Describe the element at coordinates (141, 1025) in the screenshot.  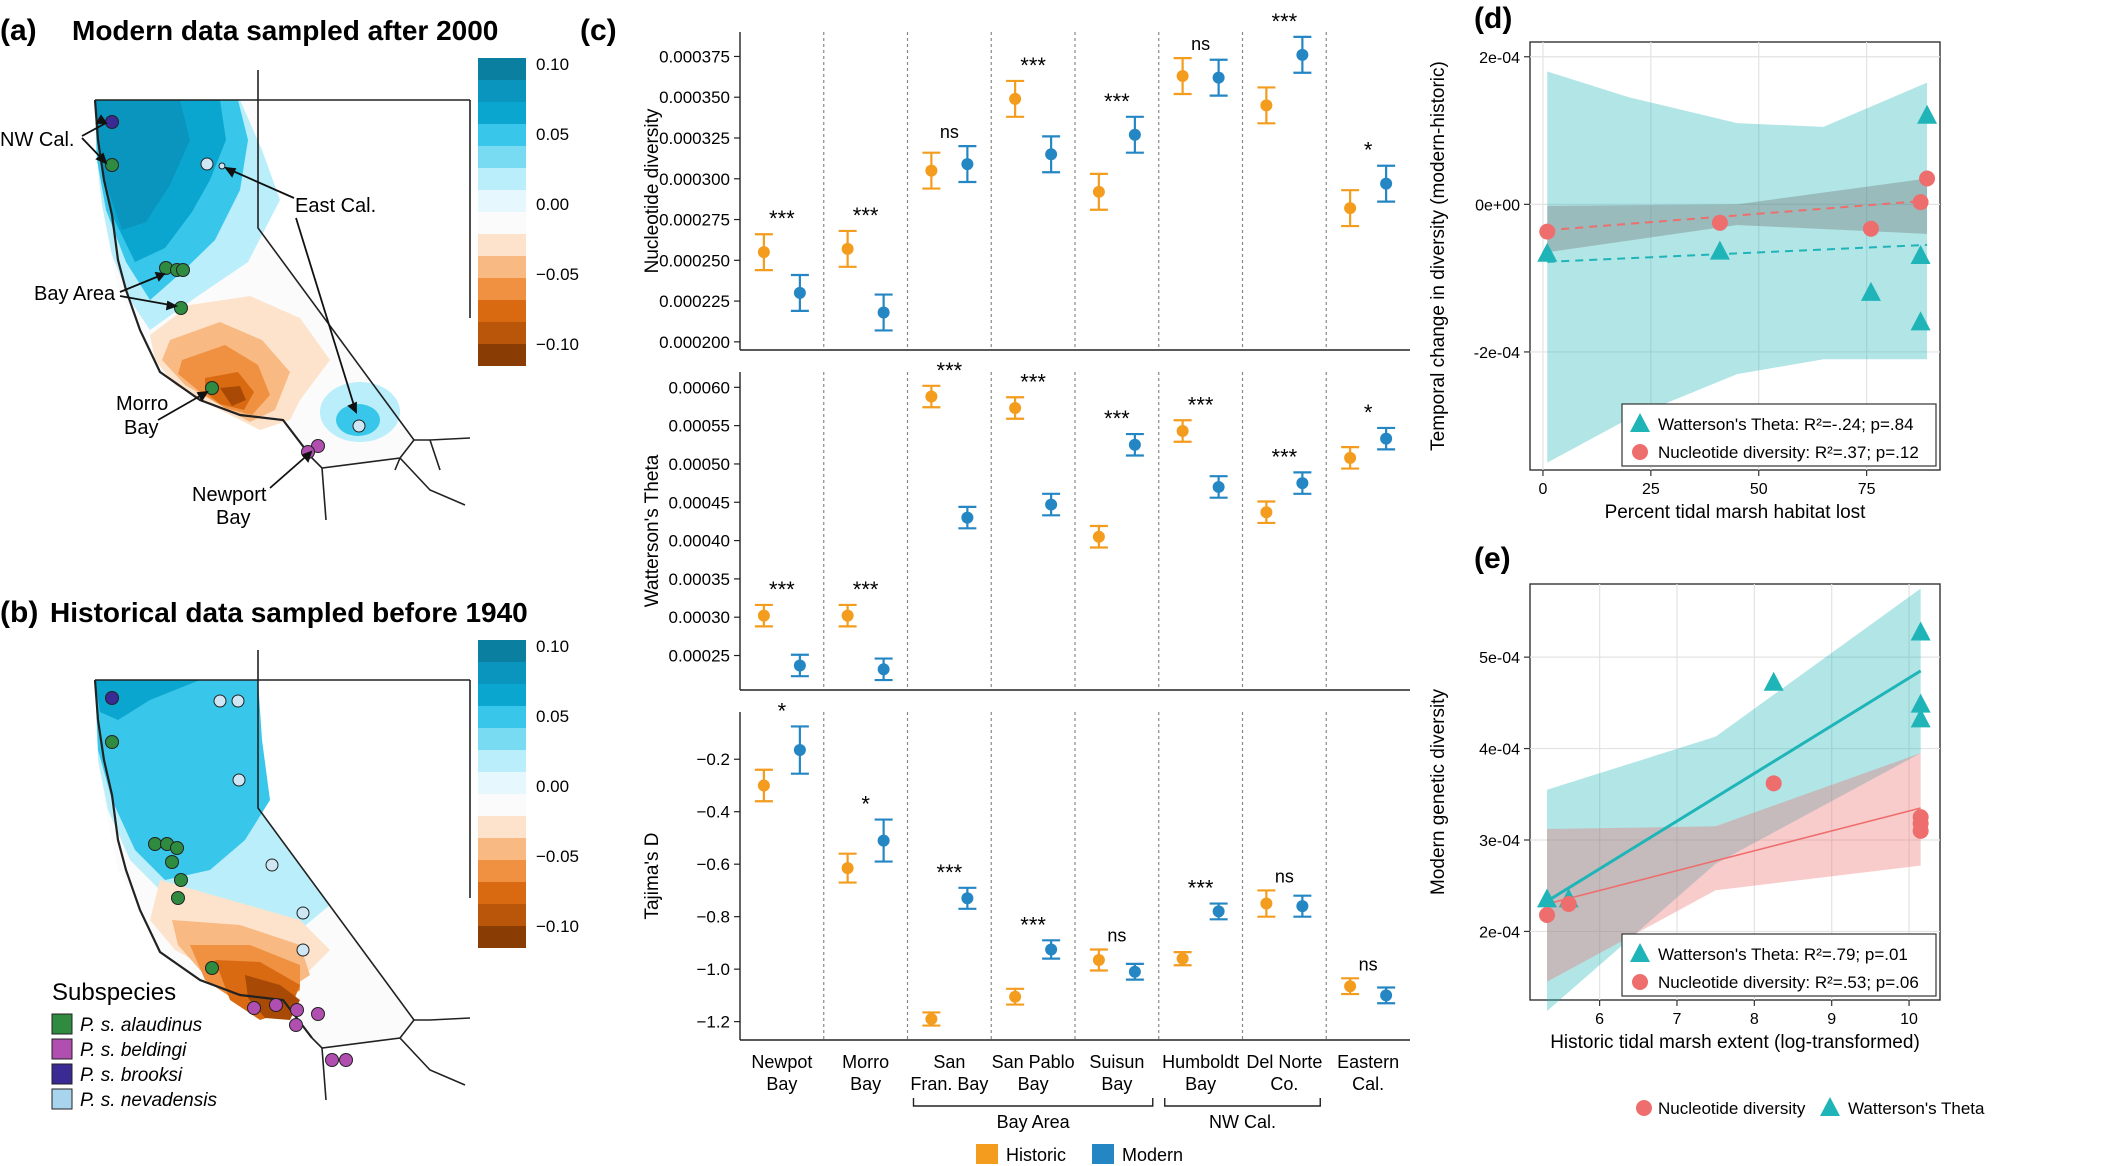
I see `subspecies-label: P. s. alaudinus` at that location.